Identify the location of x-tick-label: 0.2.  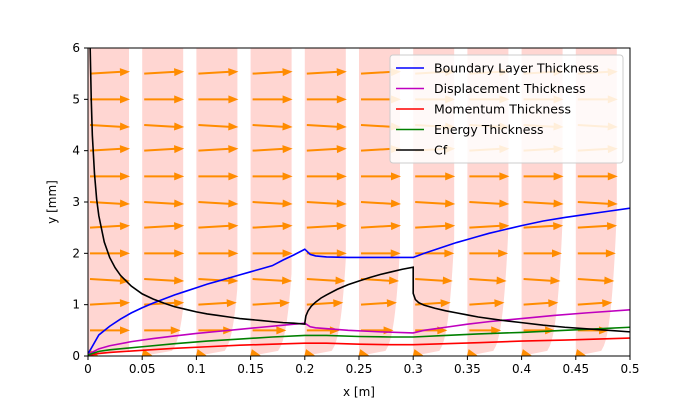
(304, 369).